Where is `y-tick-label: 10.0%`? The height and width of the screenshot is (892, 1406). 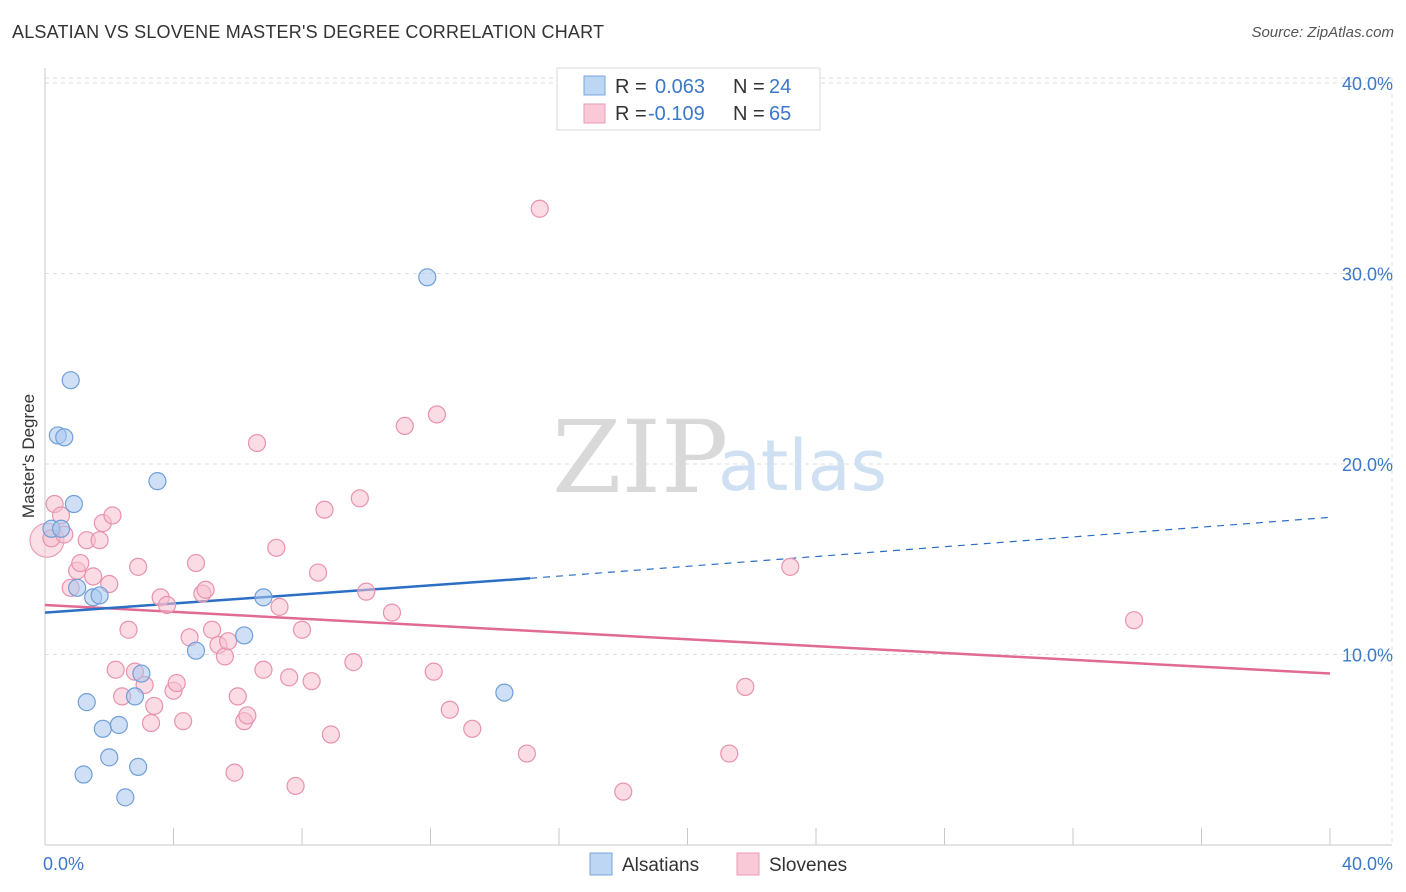 y-tick-label: 10.0% is located at coordinates (1367, 656).